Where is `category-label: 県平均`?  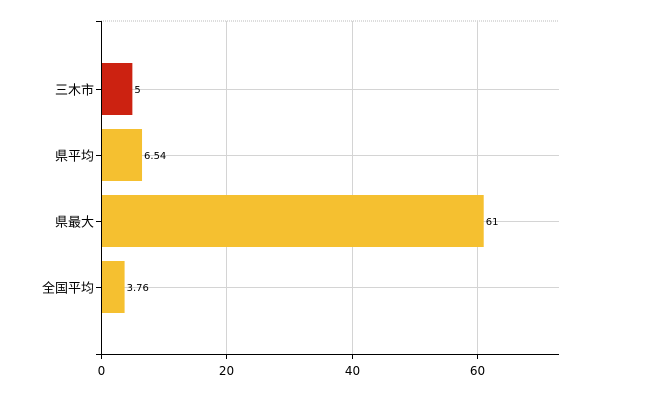 category-label: 県平均 is located at coordinates (74, 157).